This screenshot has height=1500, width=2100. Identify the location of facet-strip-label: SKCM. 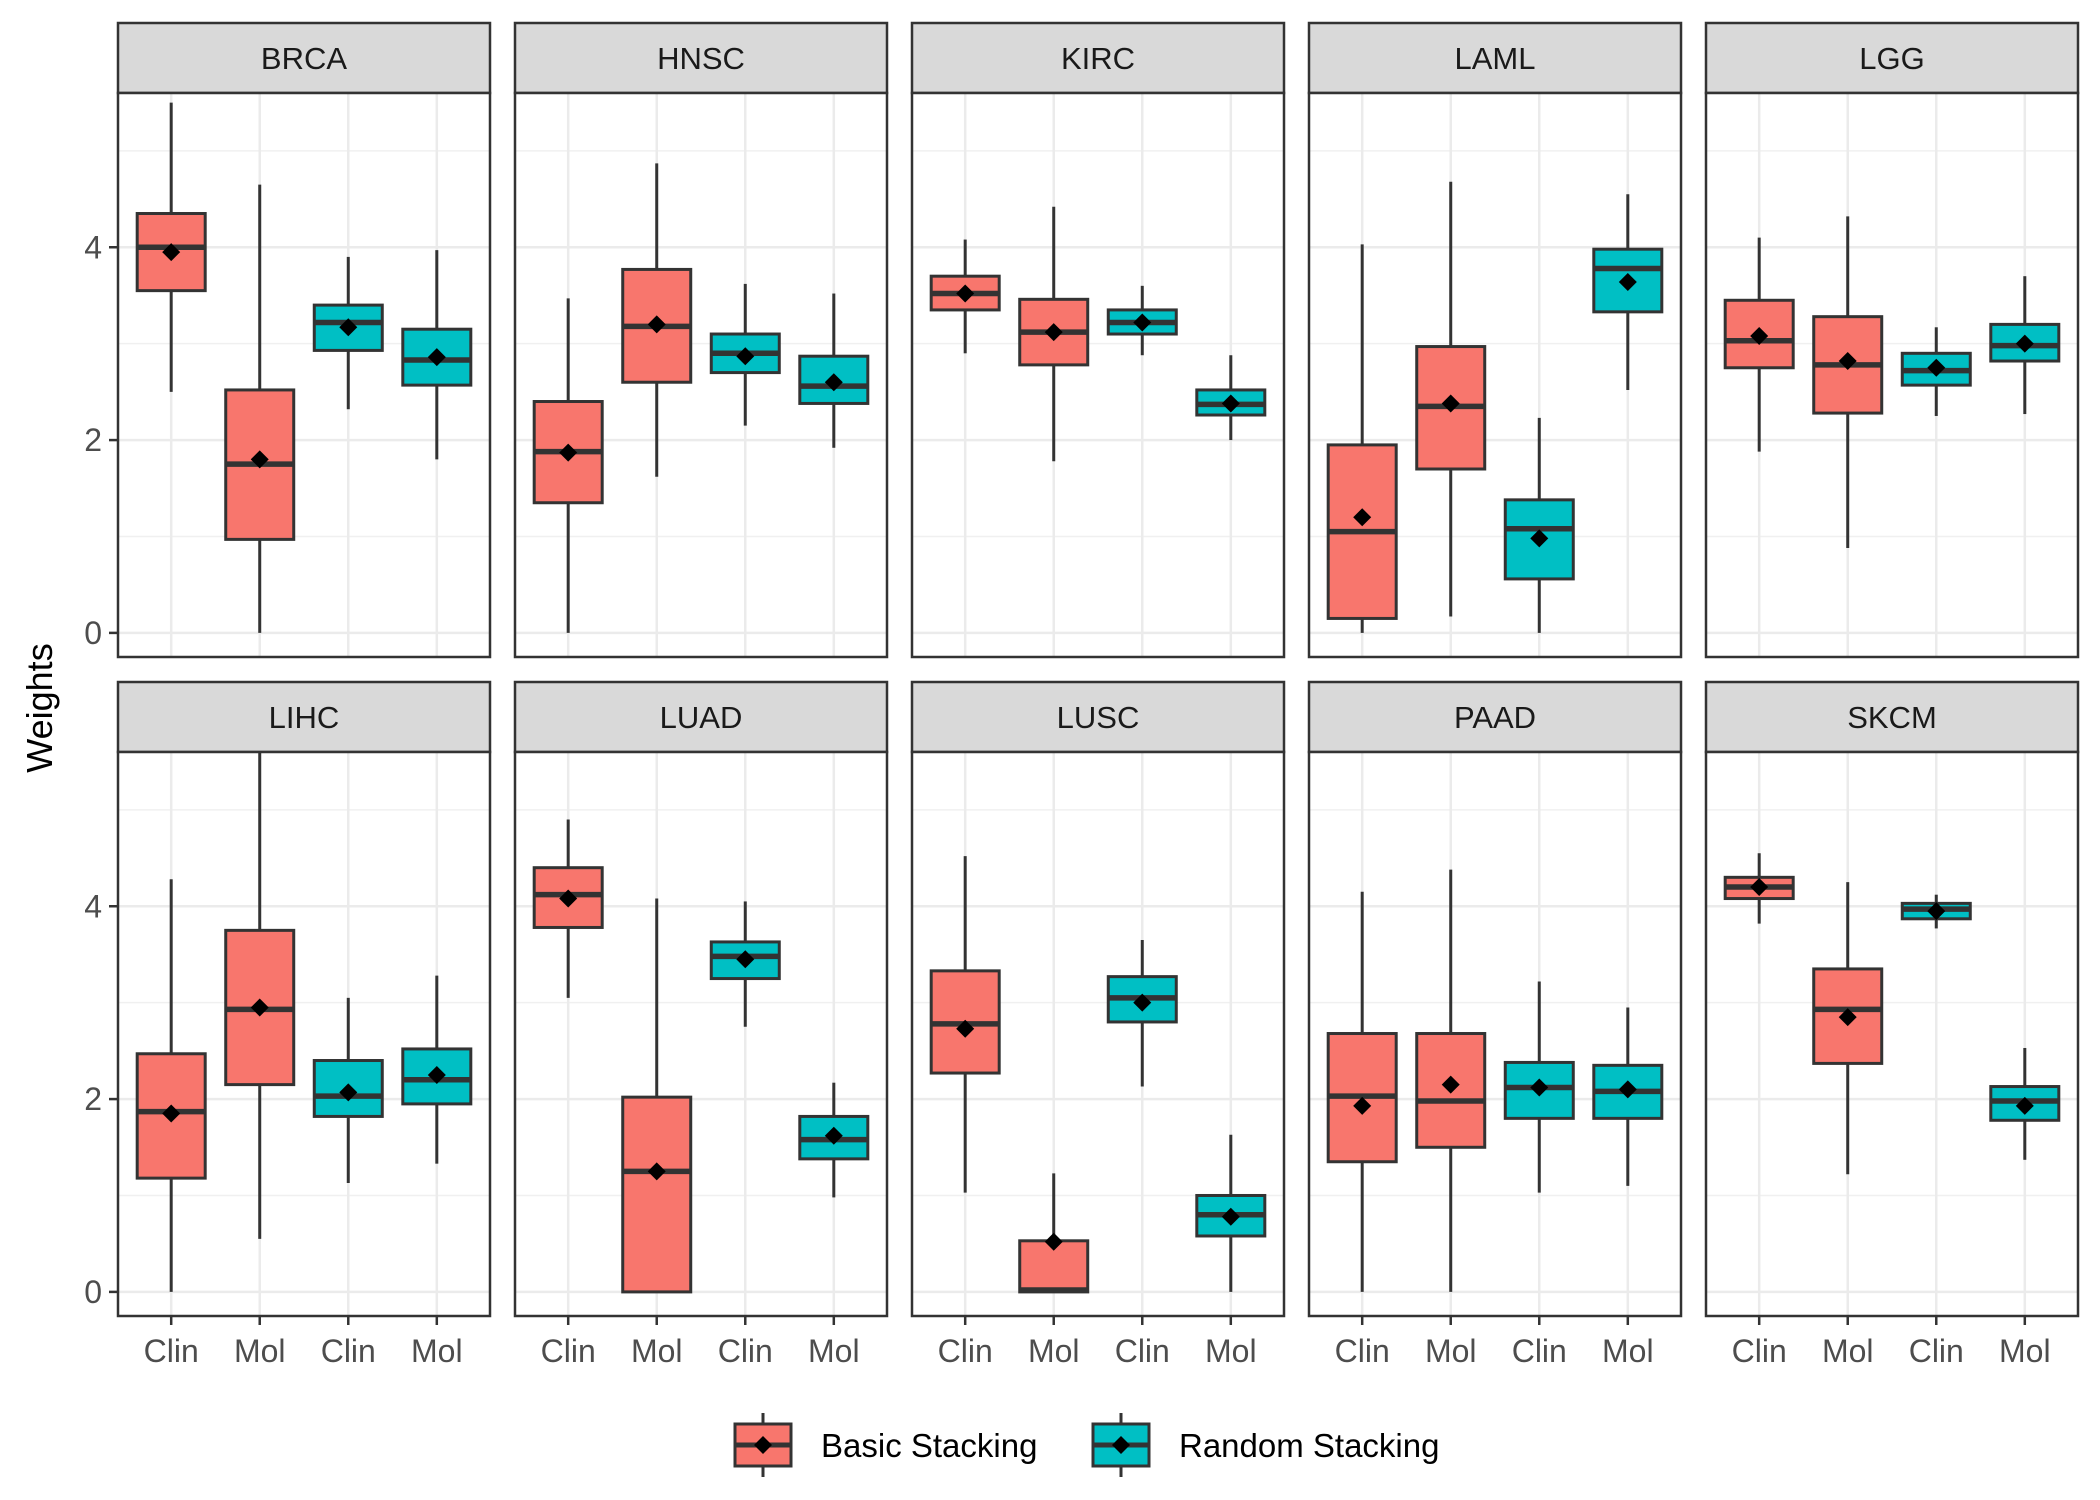
(1892, 717).